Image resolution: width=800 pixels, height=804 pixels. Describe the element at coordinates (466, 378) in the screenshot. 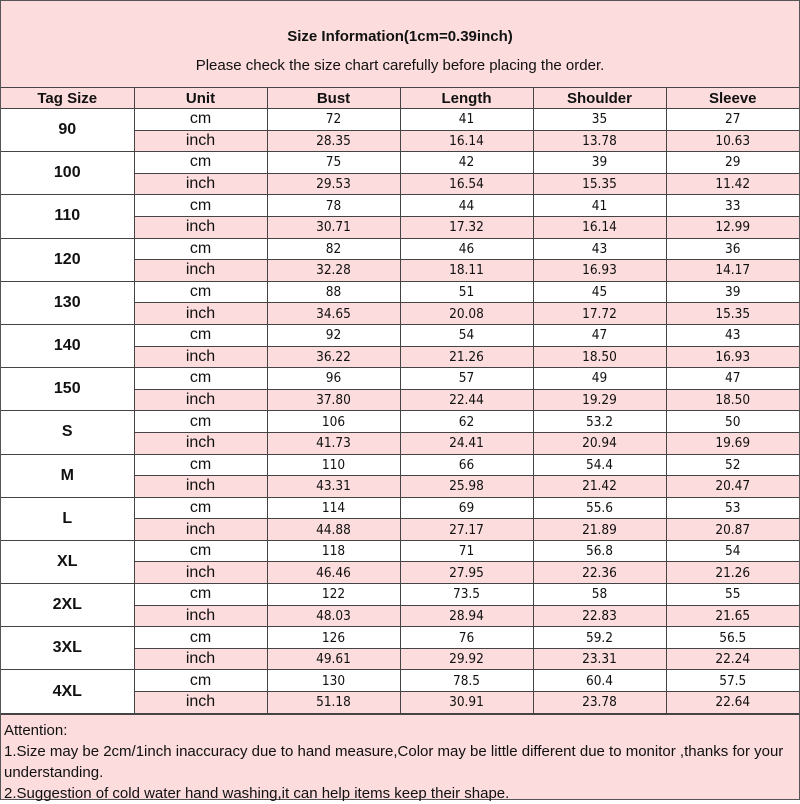

I see `length-cell: 57` at that location.